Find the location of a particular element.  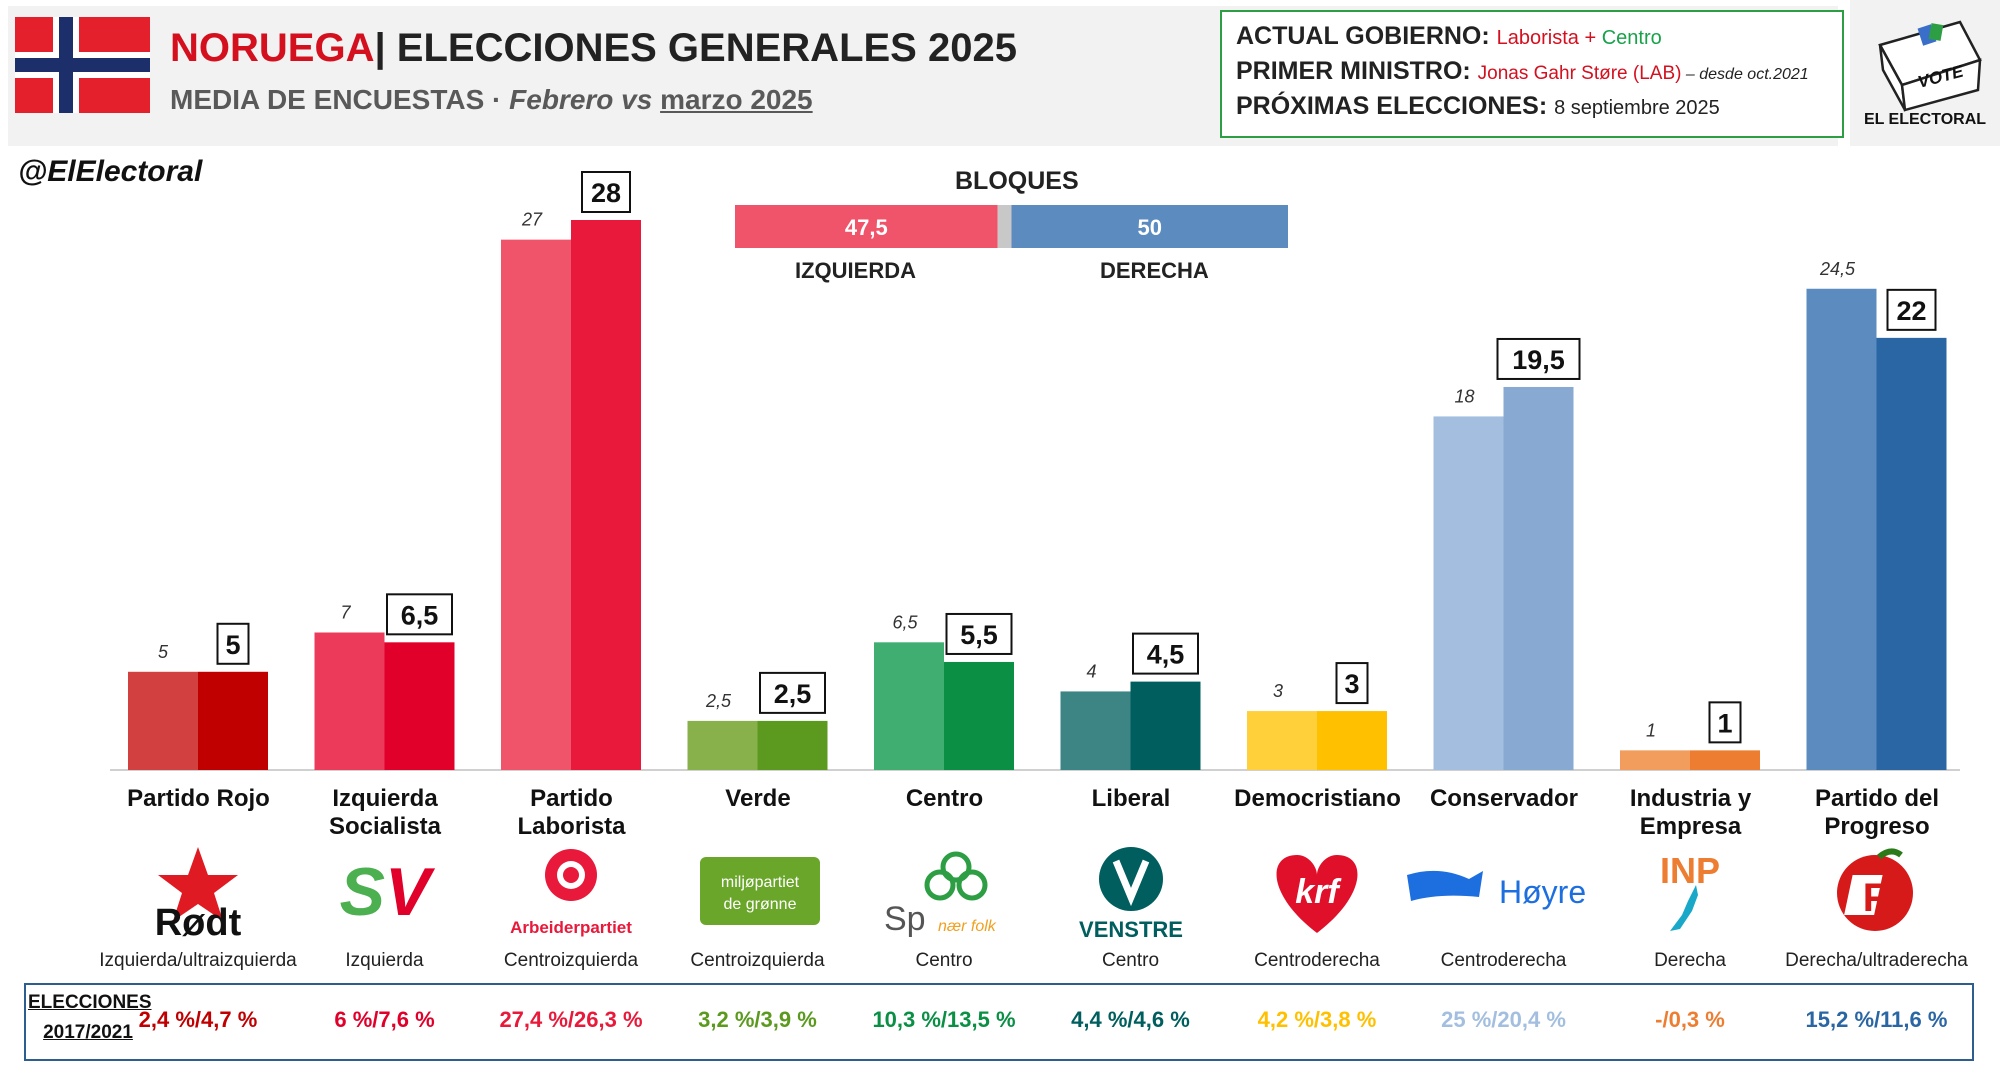

svg-text: miljøpartiet is located at coordinates (759, 882).